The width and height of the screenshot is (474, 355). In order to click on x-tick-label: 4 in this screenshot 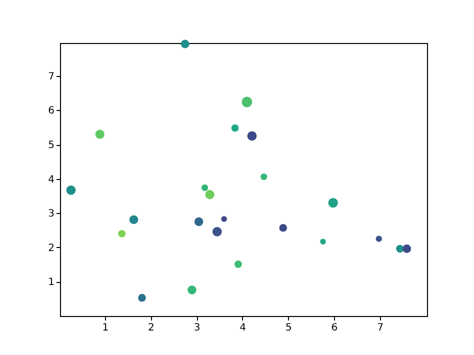, I will do `click(243, 328)`.